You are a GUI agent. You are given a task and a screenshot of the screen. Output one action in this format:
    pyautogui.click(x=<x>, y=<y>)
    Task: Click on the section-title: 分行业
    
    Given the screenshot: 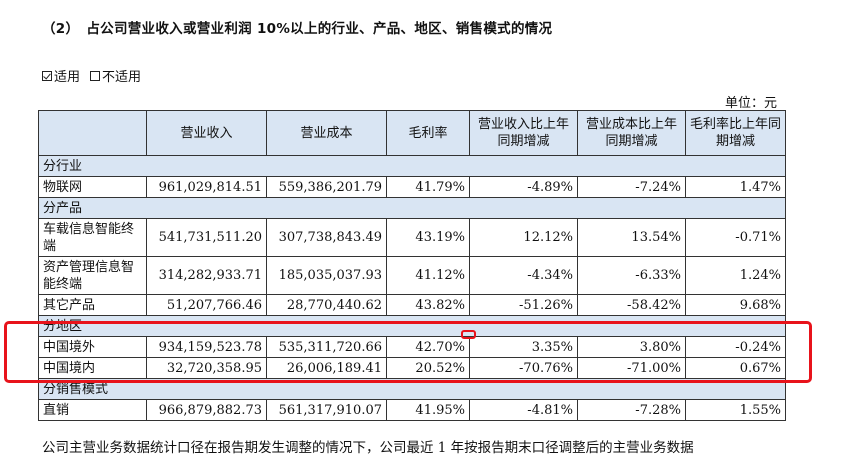 What is the action you would take?
    pyautogui.click(x=412, y=166)
    